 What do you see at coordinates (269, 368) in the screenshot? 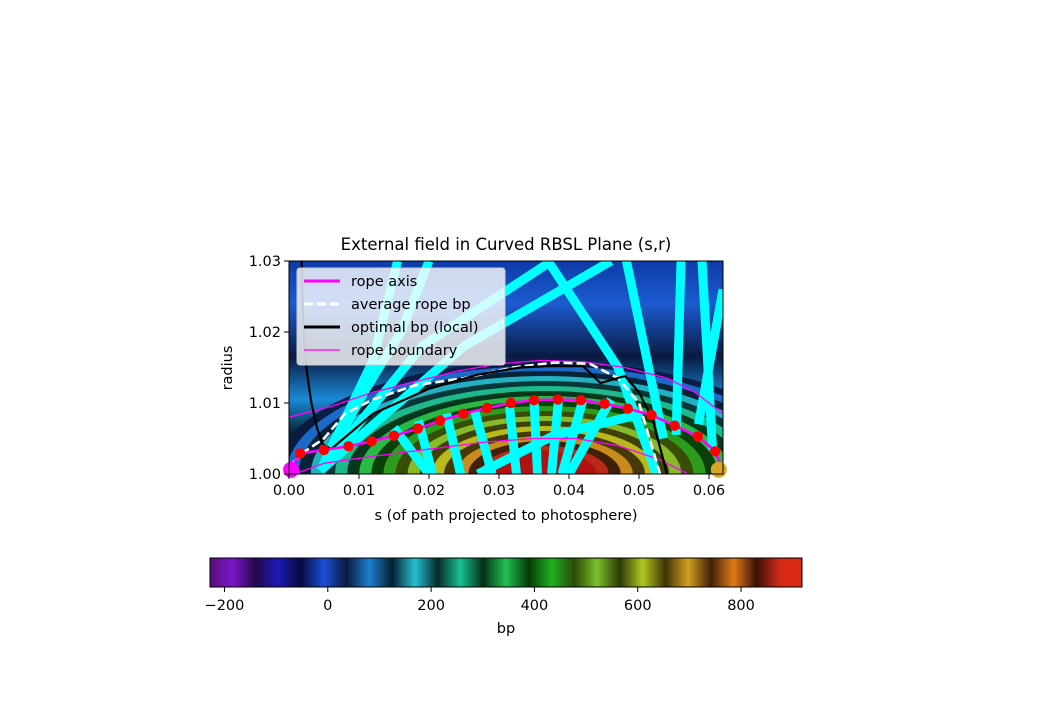
I see `y-axis: 1.00 1.01 1.02 1.03` at bounding box center [269, 368].